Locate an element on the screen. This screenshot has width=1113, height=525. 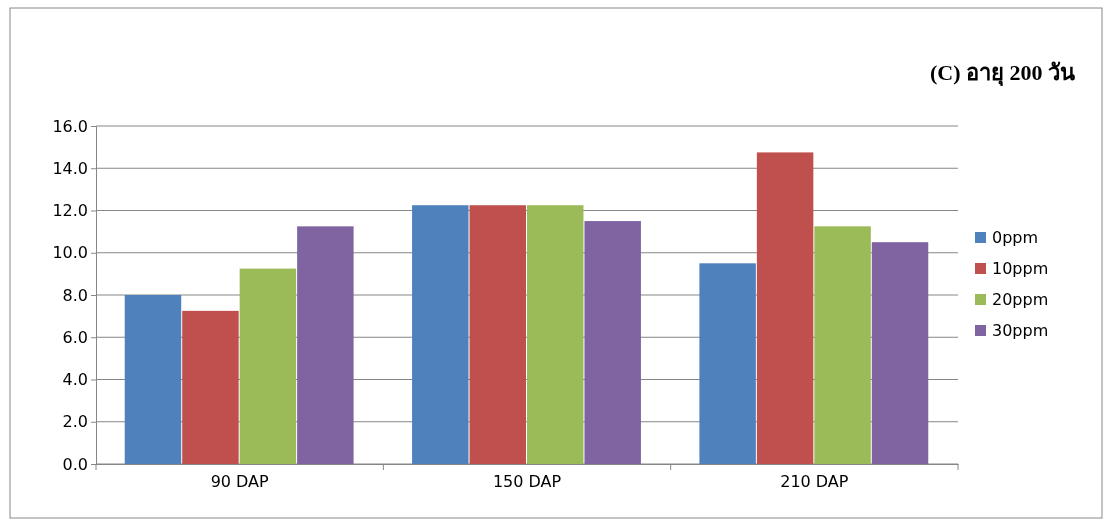
y-tick-label: 2.0 is located at coordinates (75, 422).